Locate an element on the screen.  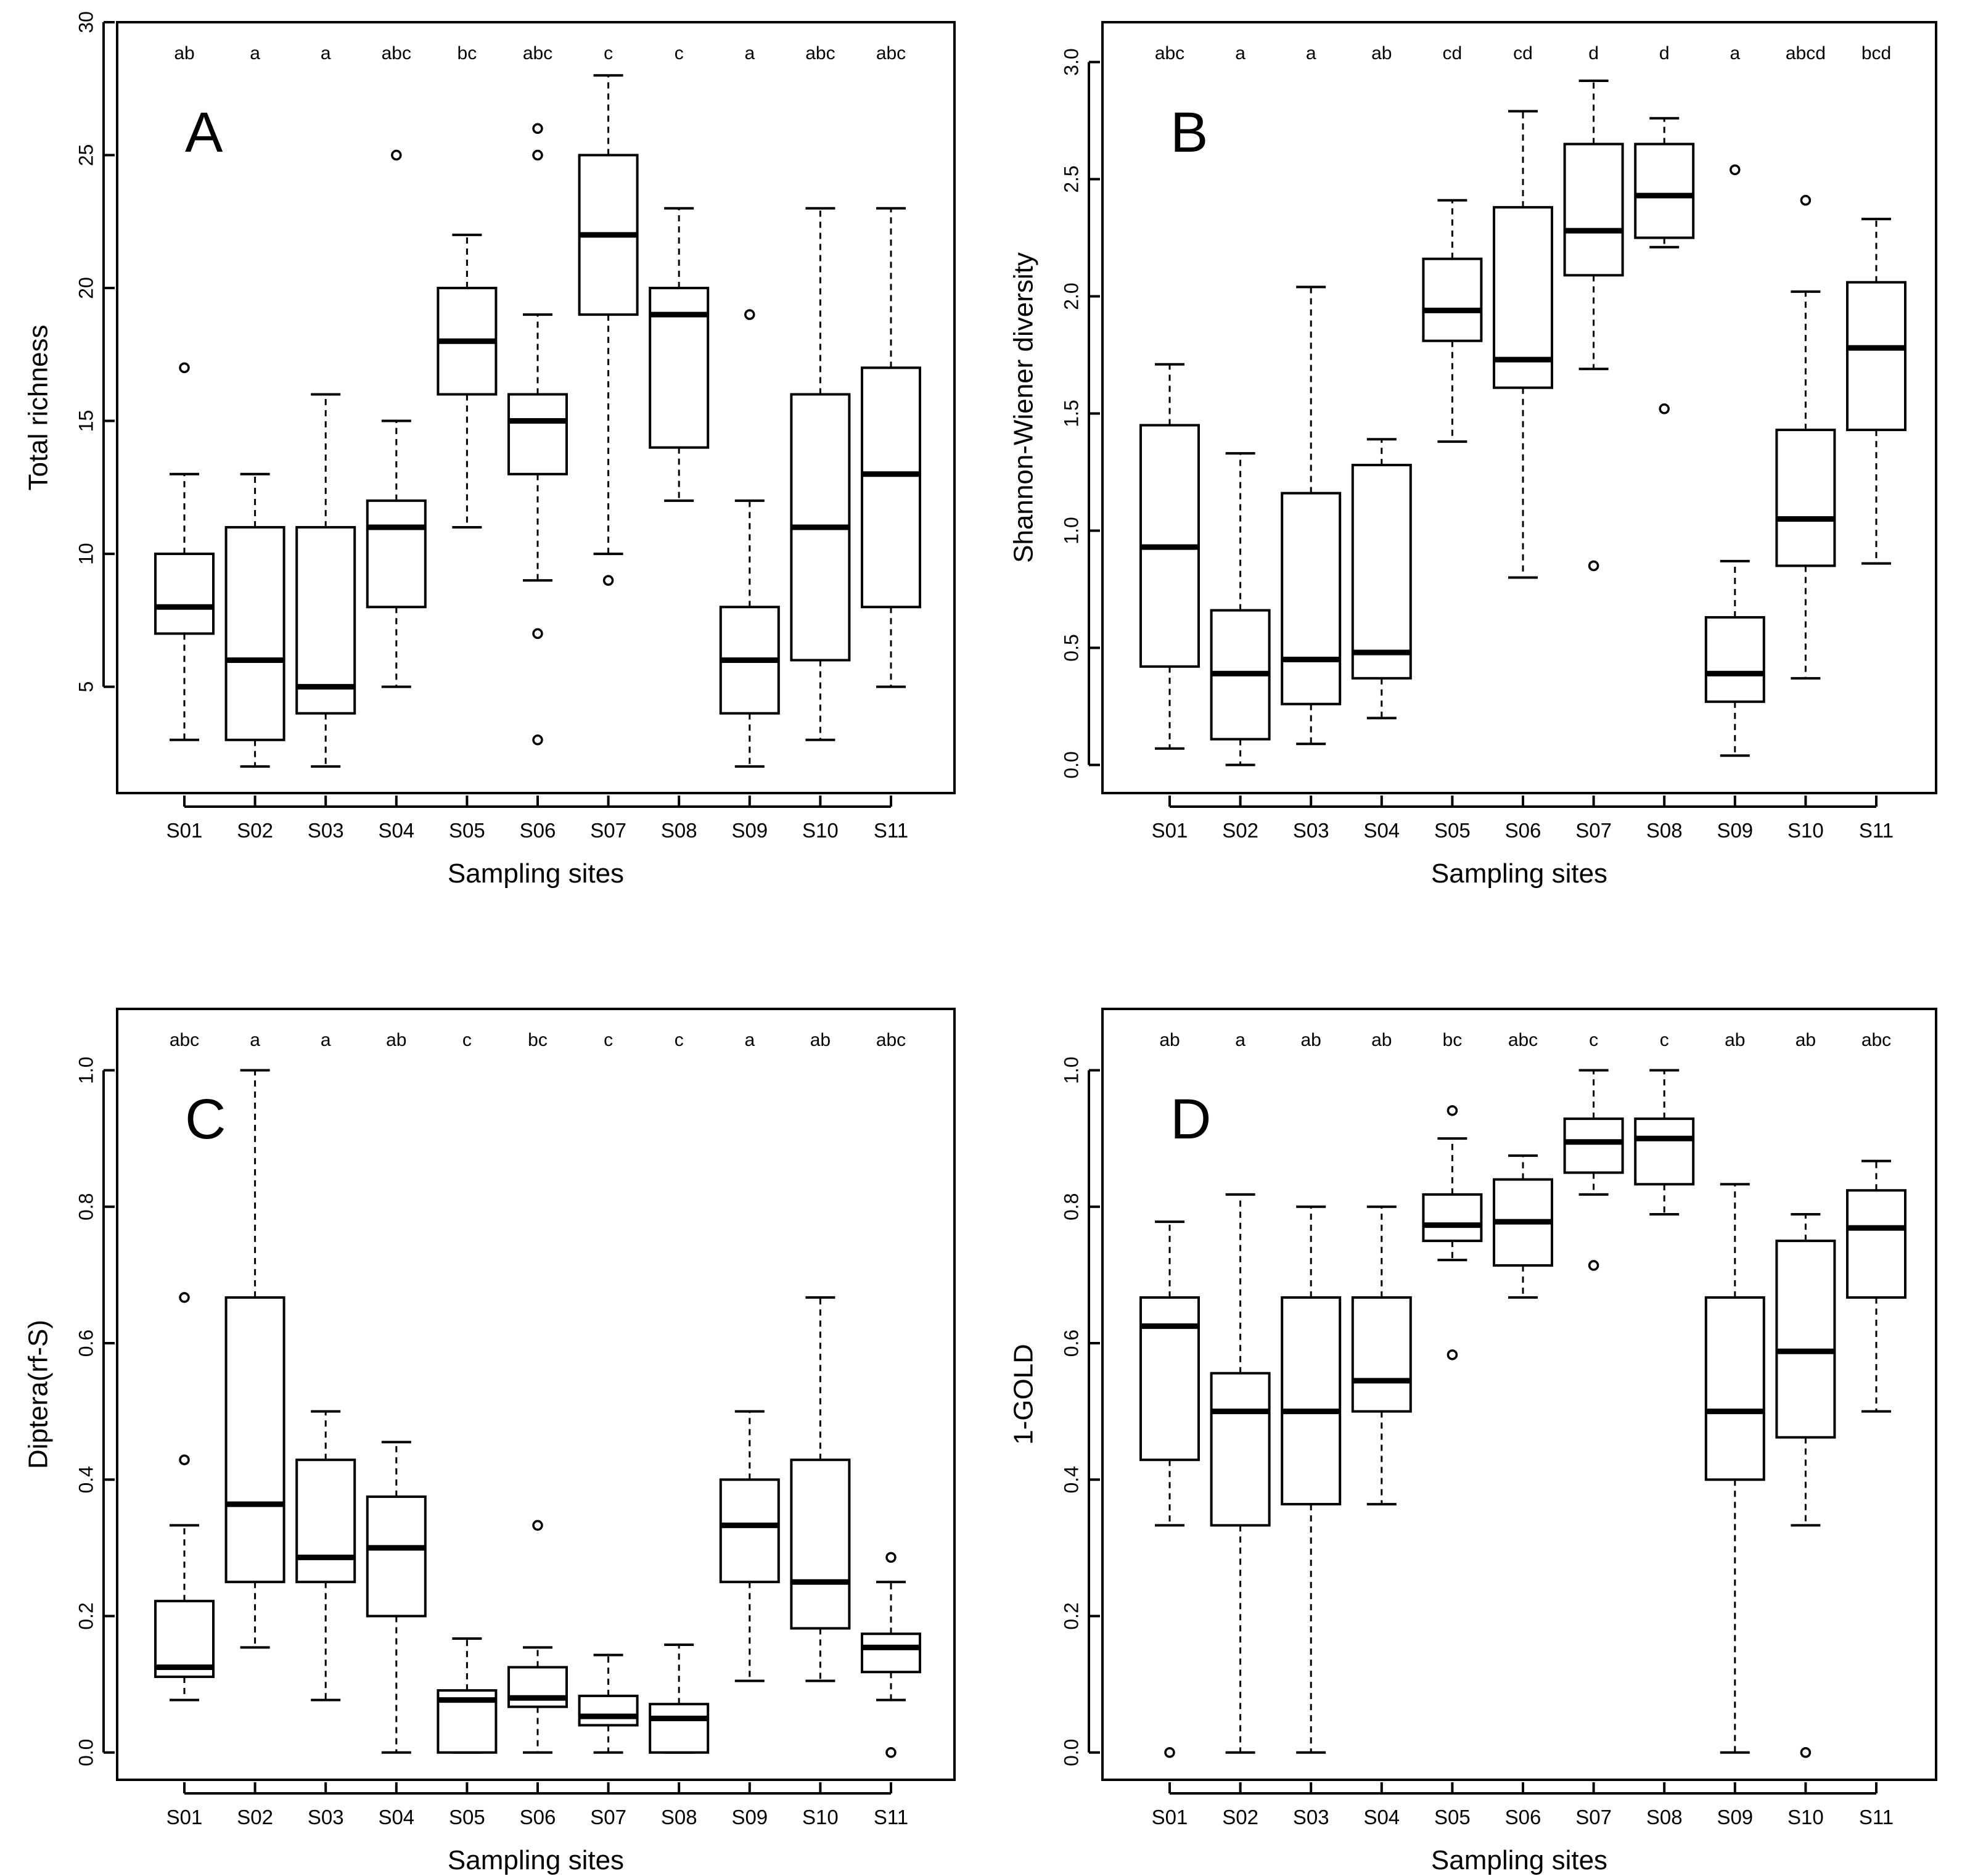
panel-label: B is located at coordinates (1189, 132).